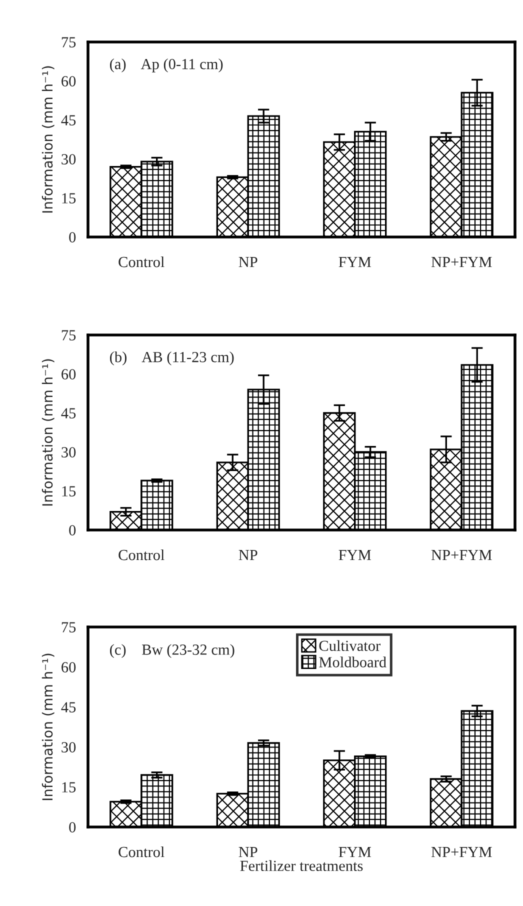 This screenshot has width=523, height=906. Describe the element at coordinates (301, 866) in the screenshot. I see `x-axis-title: Fertilizer treatments` at that location.